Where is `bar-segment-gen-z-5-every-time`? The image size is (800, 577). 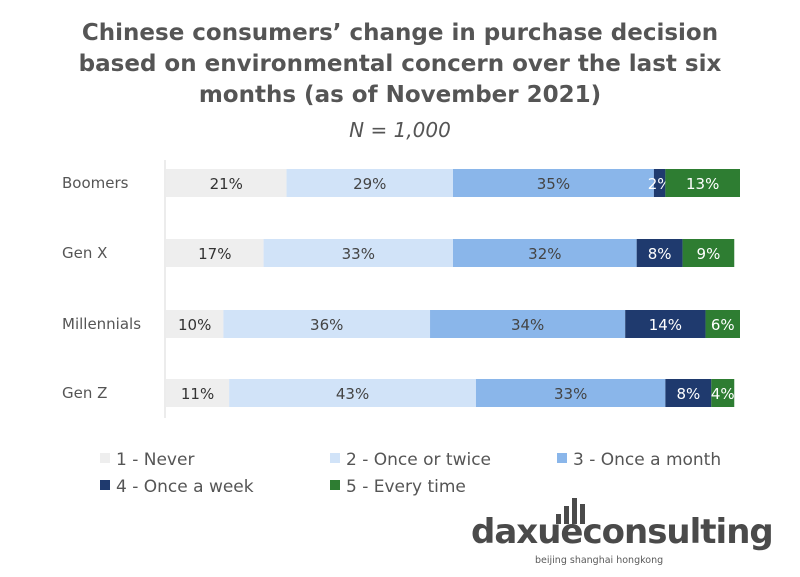 bar-segment-gen-z-5-every-time is located at coordinates (723, 393).